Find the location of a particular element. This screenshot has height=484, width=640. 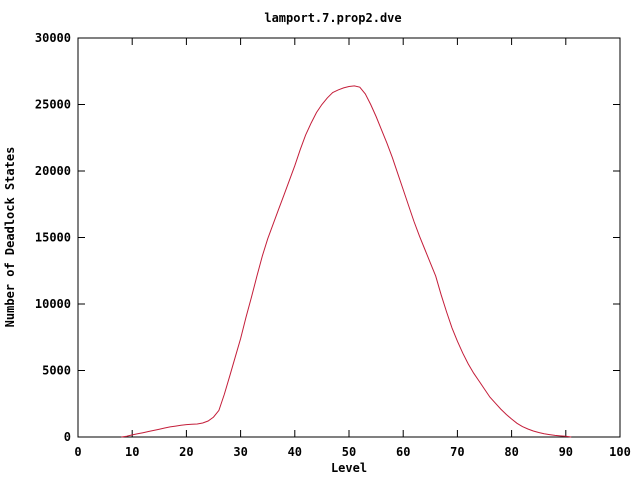

x-tick-label: 70 is located at coordinates (457, 452).